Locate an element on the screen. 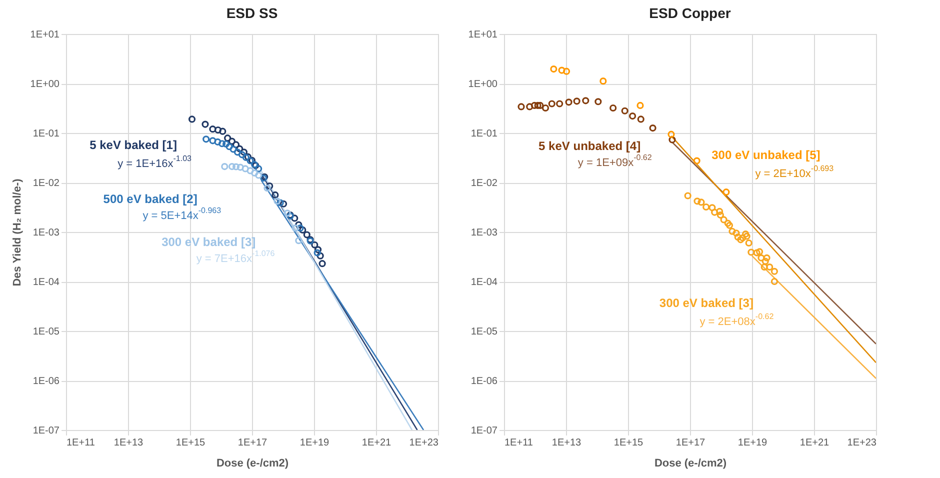  series-label: 300 eV unbaked [5] is located at coordinates (766, 155).